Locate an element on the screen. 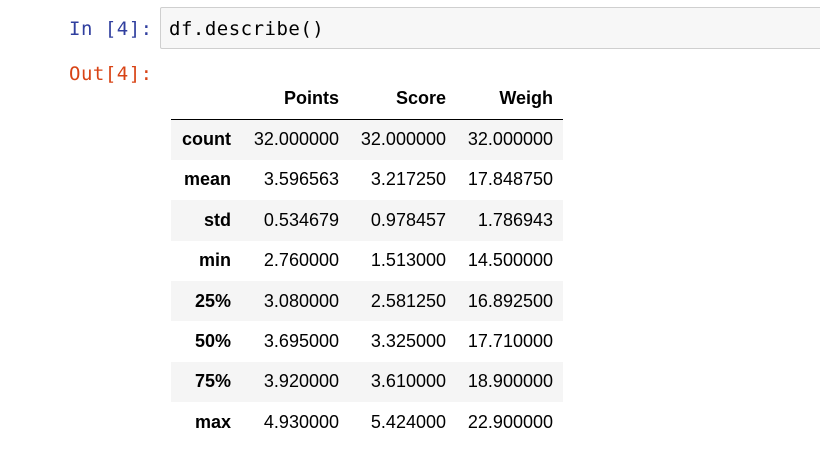 This screenshot has height=461, width=820. table-cell: 1.786943 is located at coordinates (515, 219).